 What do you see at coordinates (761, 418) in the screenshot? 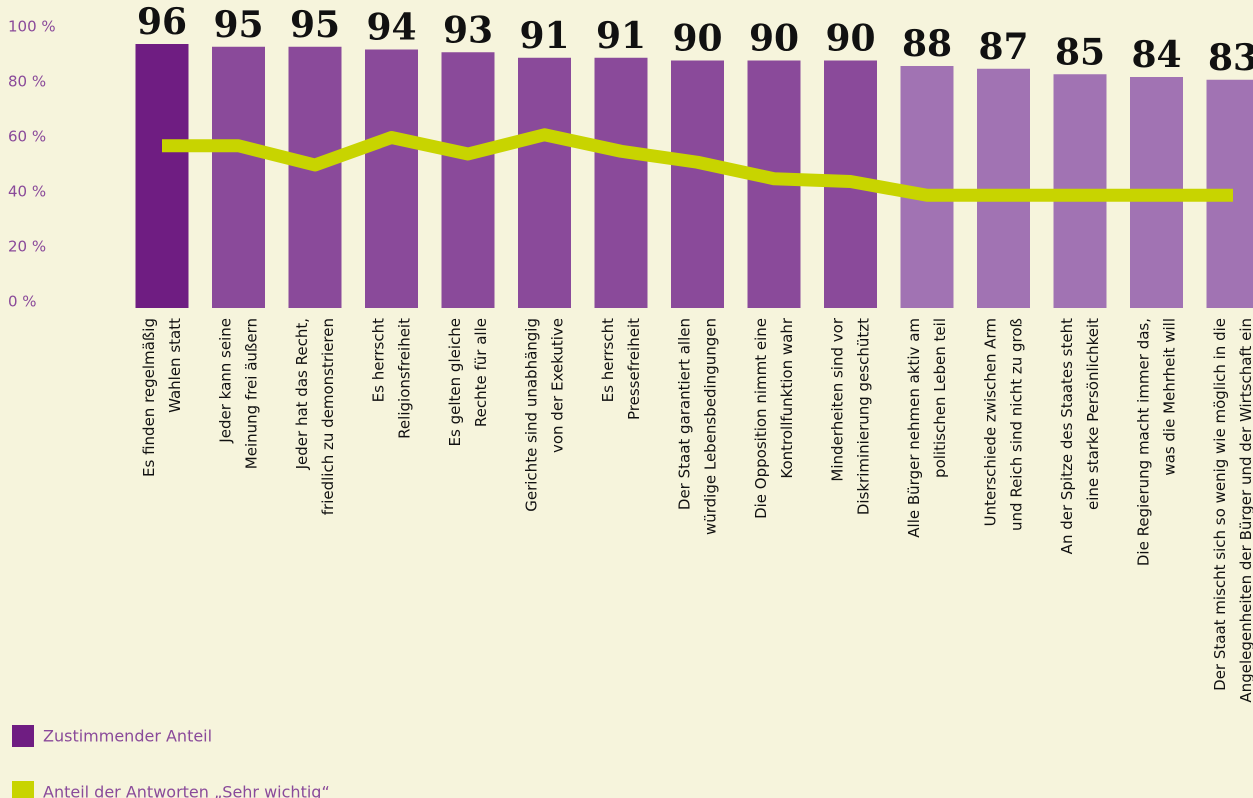
I see `x-tick-label: Die Opposition nimmt eine` at bounding box center [761, 418].